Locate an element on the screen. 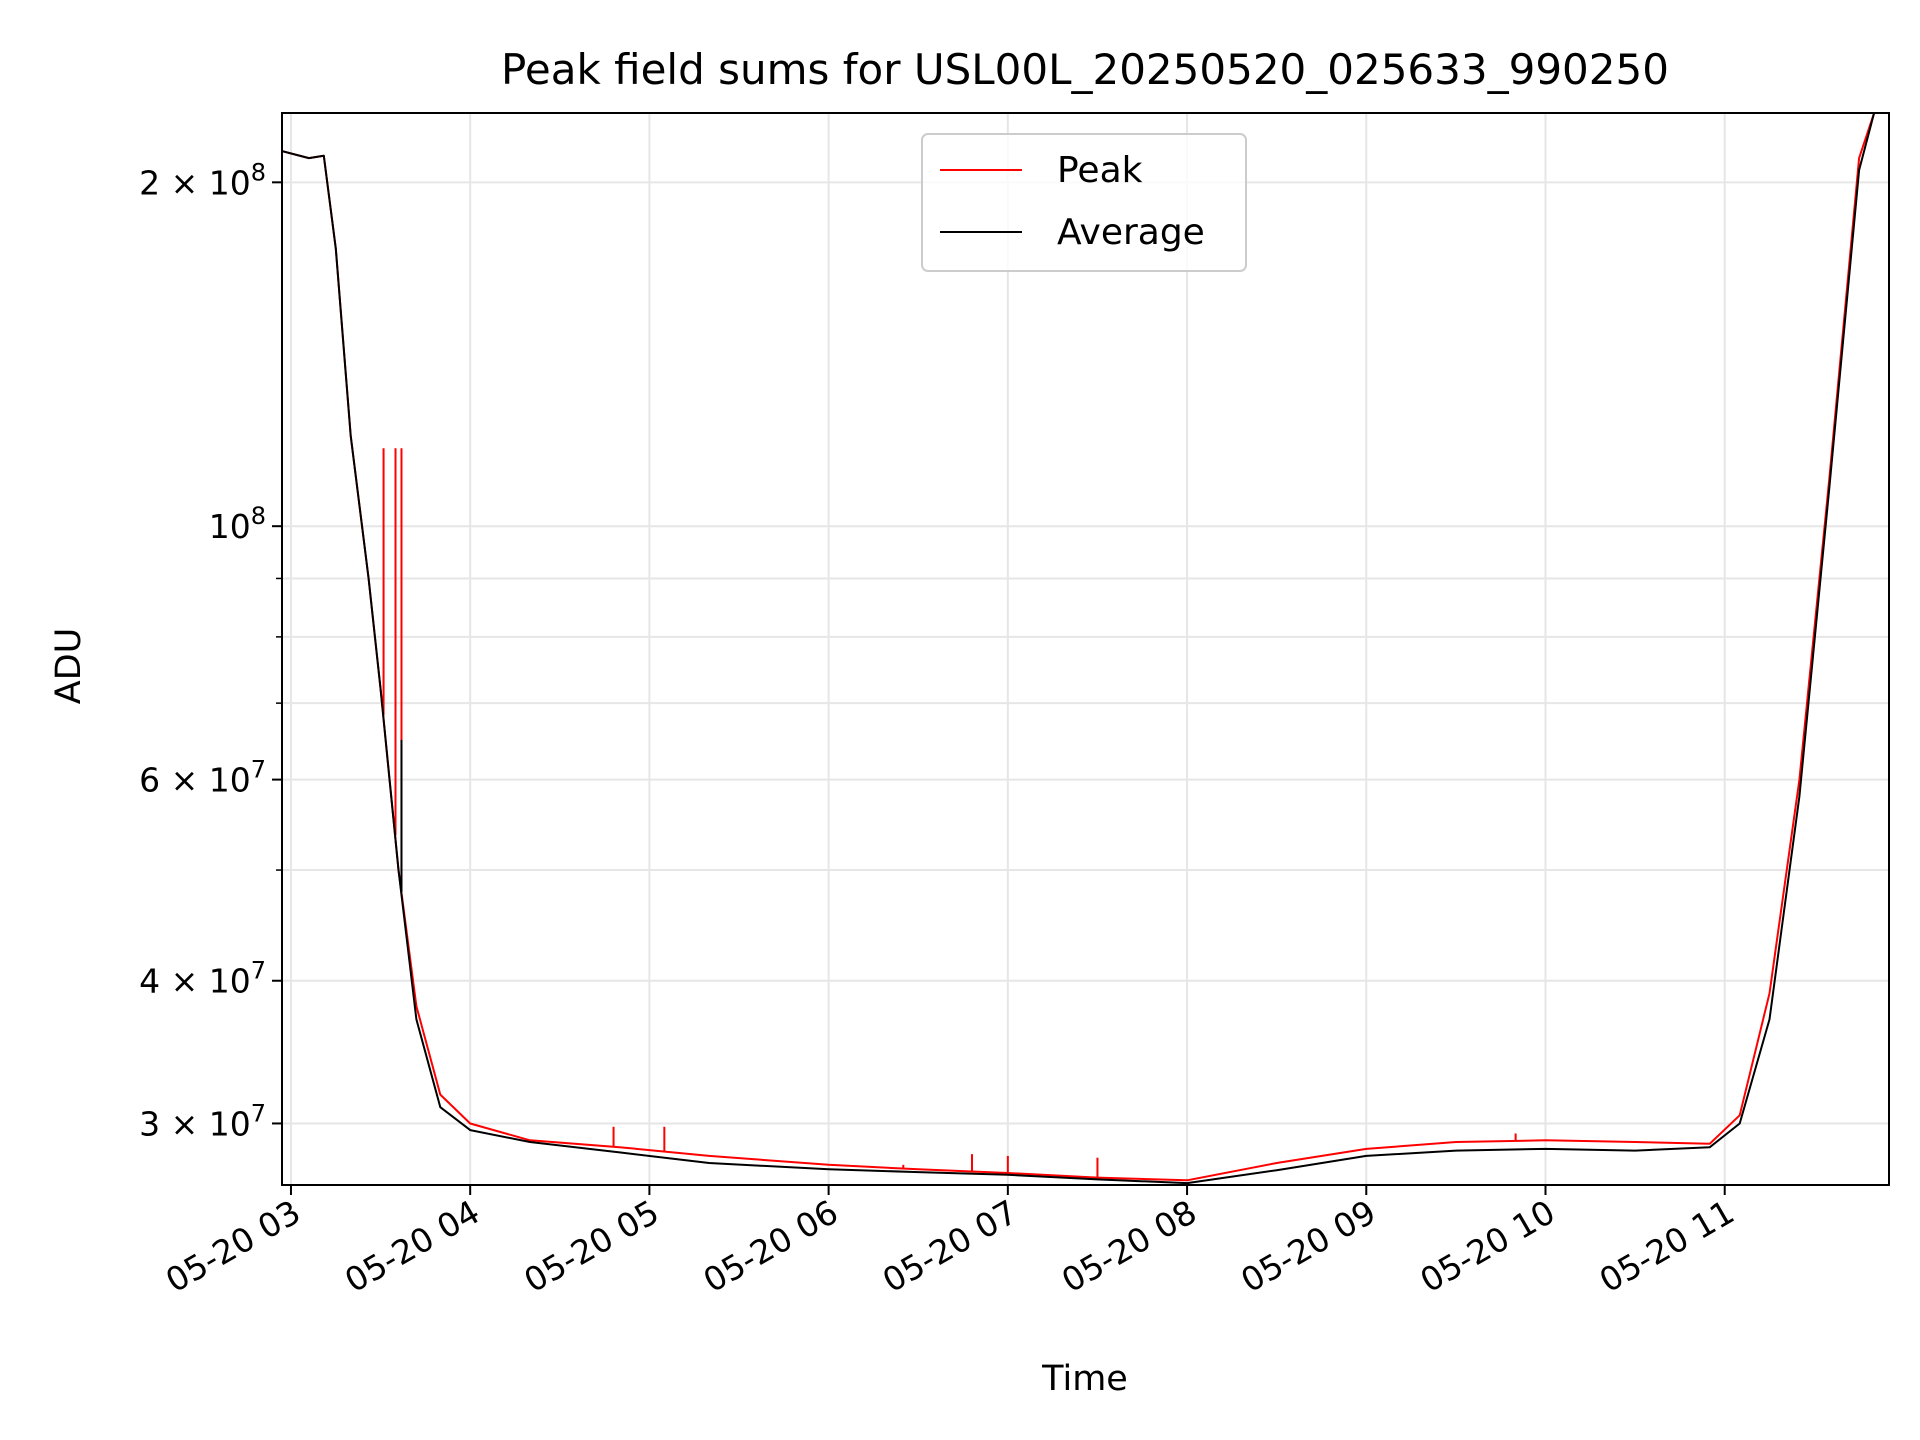 This screenshot has width=1920, height=1440. y-tick-label: 6 × 107 is located at coordinates (202, 778).